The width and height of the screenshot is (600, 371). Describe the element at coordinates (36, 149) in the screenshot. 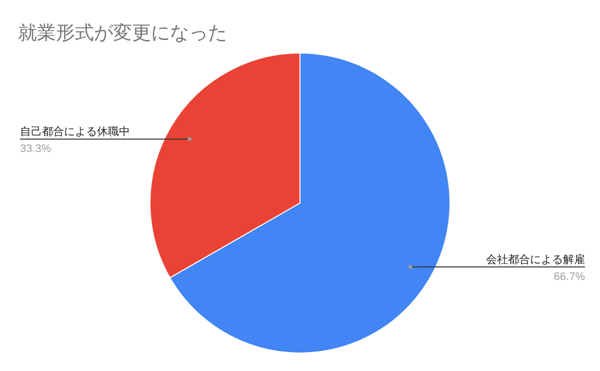

I see `data-label: 33.3%` at that location.